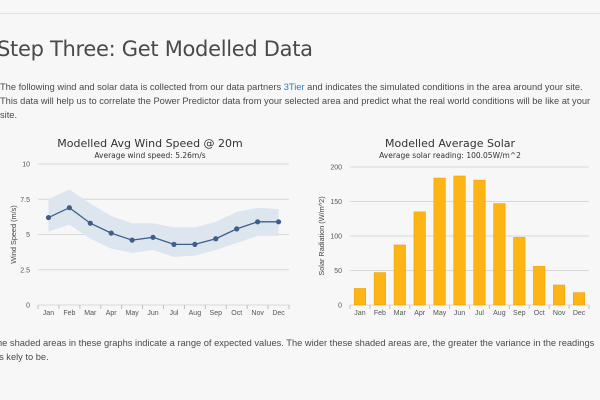 This screenshot has height=400, width=600. What do you see at coordinates (539, 313) in the screenshot?
I see `solar-x-tick-label: Oct` at bounding box center [539, 313].